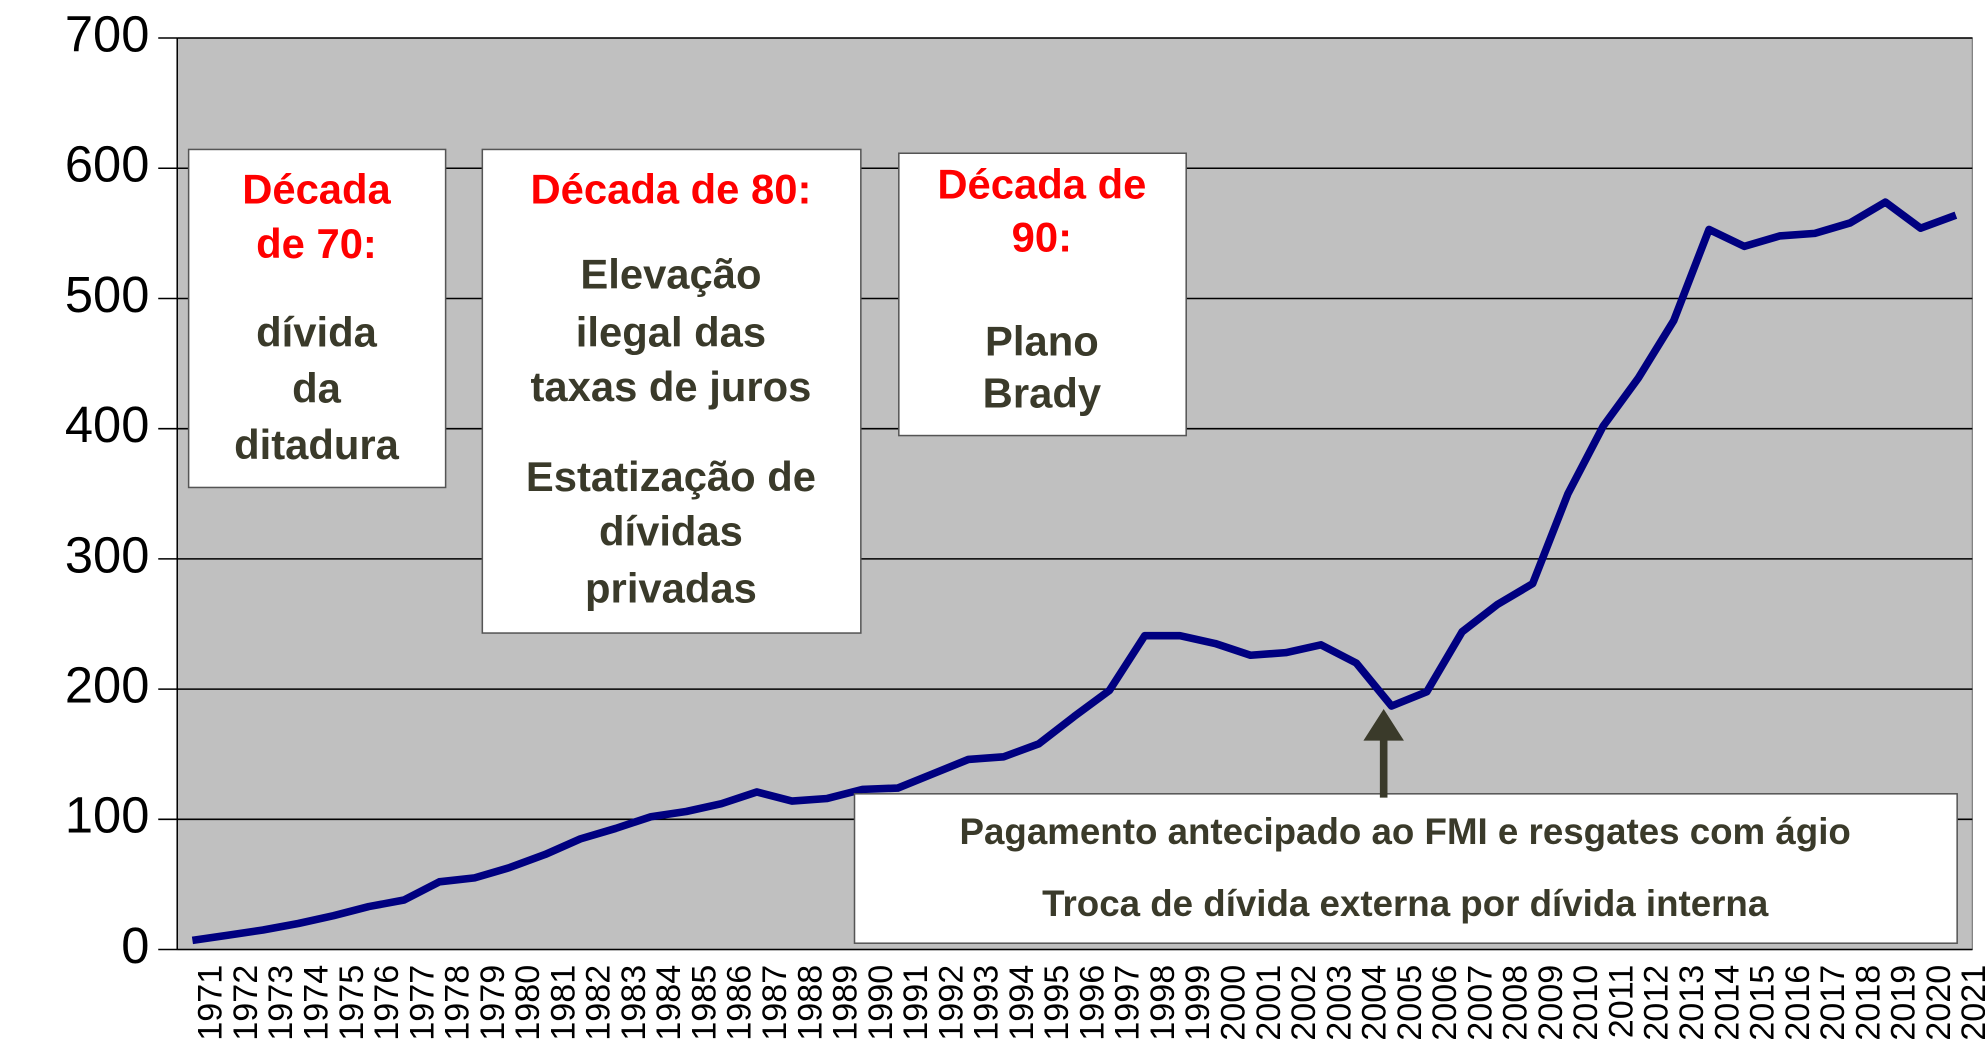 This screenshot has height=1061, width=1985. I want to click on x-tick-label: 1992, so click(951, 1003).